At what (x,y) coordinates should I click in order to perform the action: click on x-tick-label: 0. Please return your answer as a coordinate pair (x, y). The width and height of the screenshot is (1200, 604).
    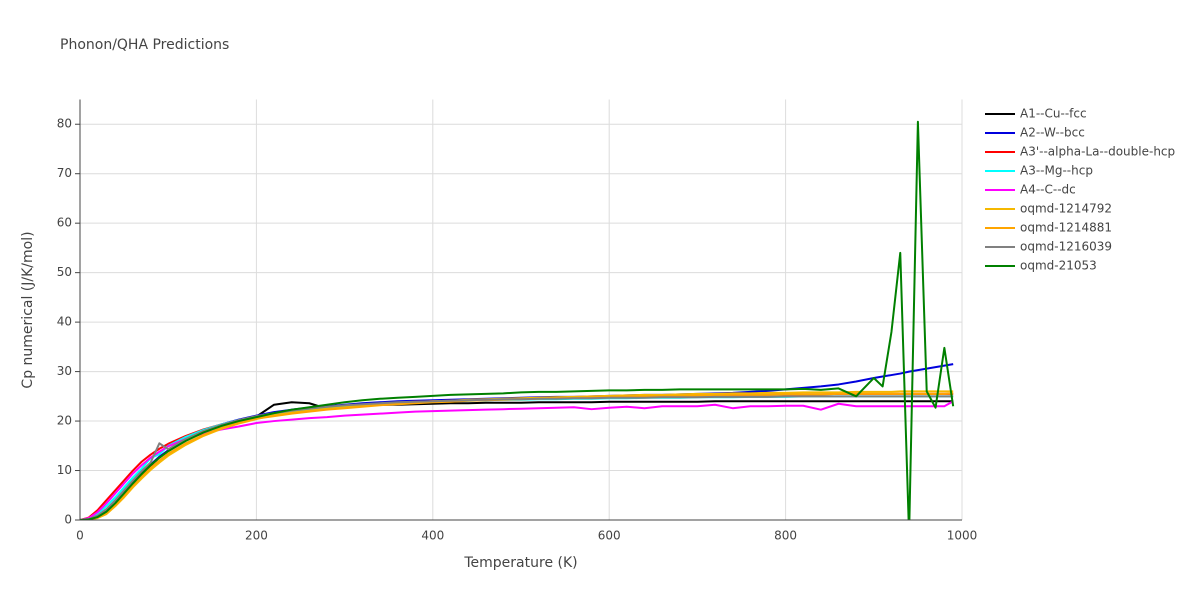
    Looking at the image, I should click on (80, 536).